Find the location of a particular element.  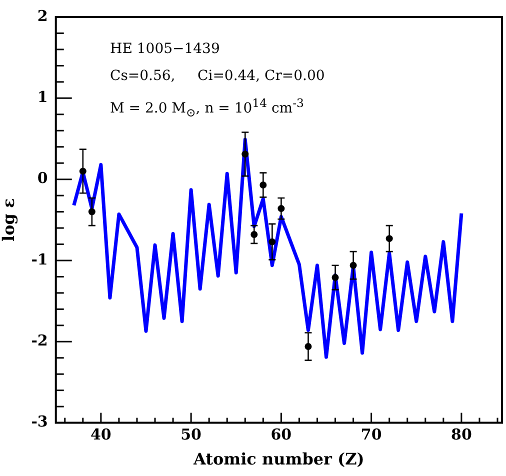

y-tick-label: -3 is located at coordinates (39, 421).